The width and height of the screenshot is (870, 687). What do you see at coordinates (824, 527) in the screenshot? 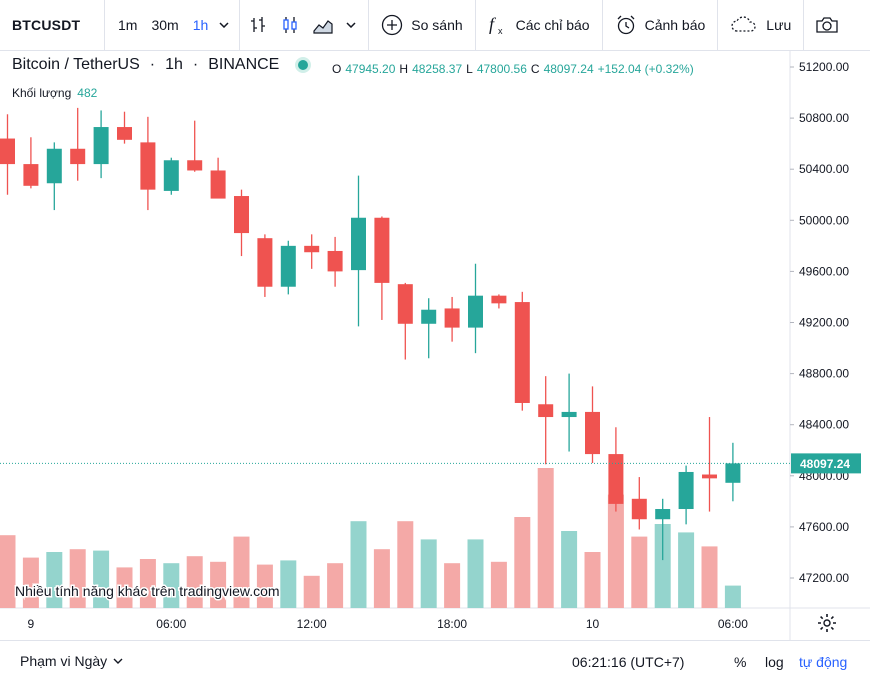
I see `price-tick-label: 47600.00` at bounding box center [824, 527].